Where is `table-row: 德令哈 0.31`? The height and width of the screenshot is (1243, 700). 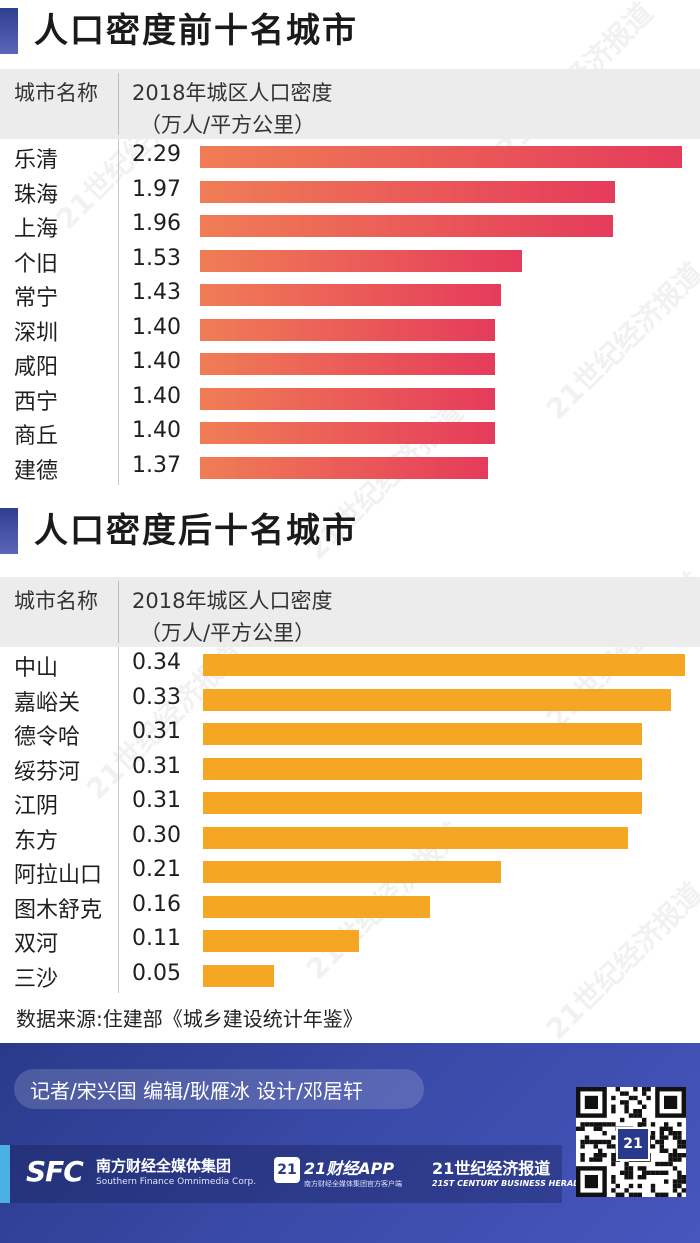 table-row: 德令哈 0.31 is located at coordinates (350, 734).